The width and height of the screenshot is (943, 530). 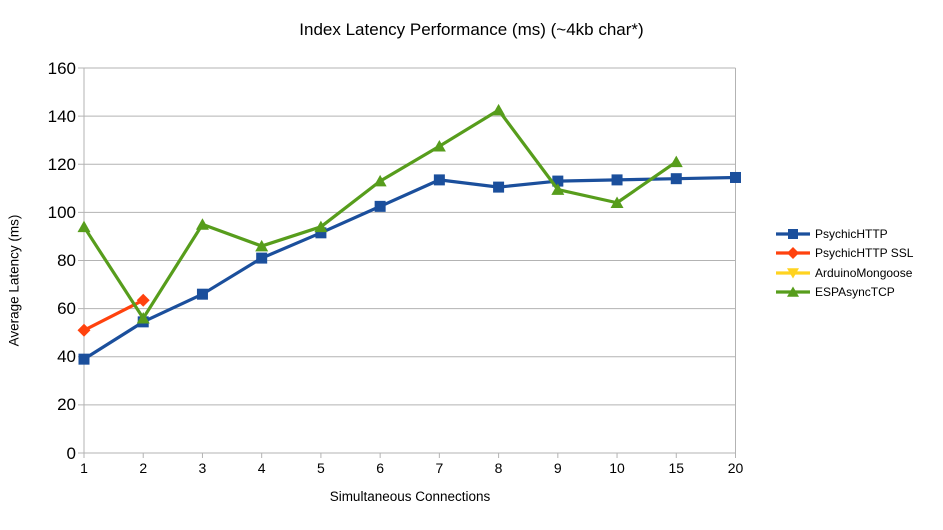 I want to click on legend-label: PsychicHTTP SSL, so click(x=864, y=253).